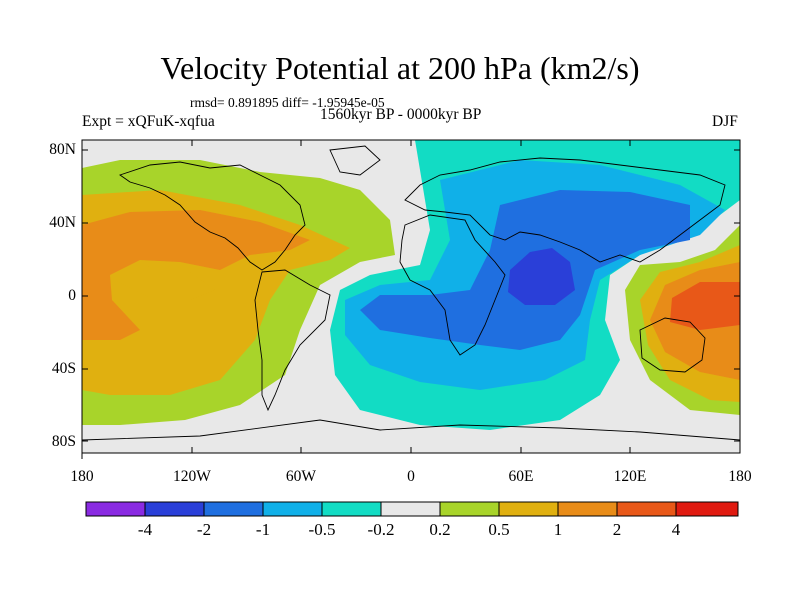 This screenshot has height=600, width=800. I want to click on pacific-positive-inner, so click(165, 283).